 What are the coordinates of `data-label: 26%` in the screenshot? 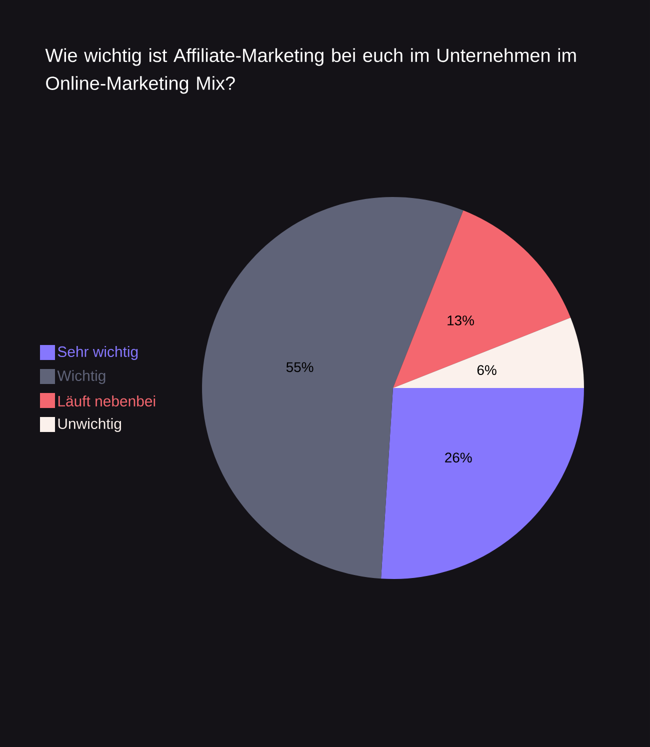 It's located at (458, 457).